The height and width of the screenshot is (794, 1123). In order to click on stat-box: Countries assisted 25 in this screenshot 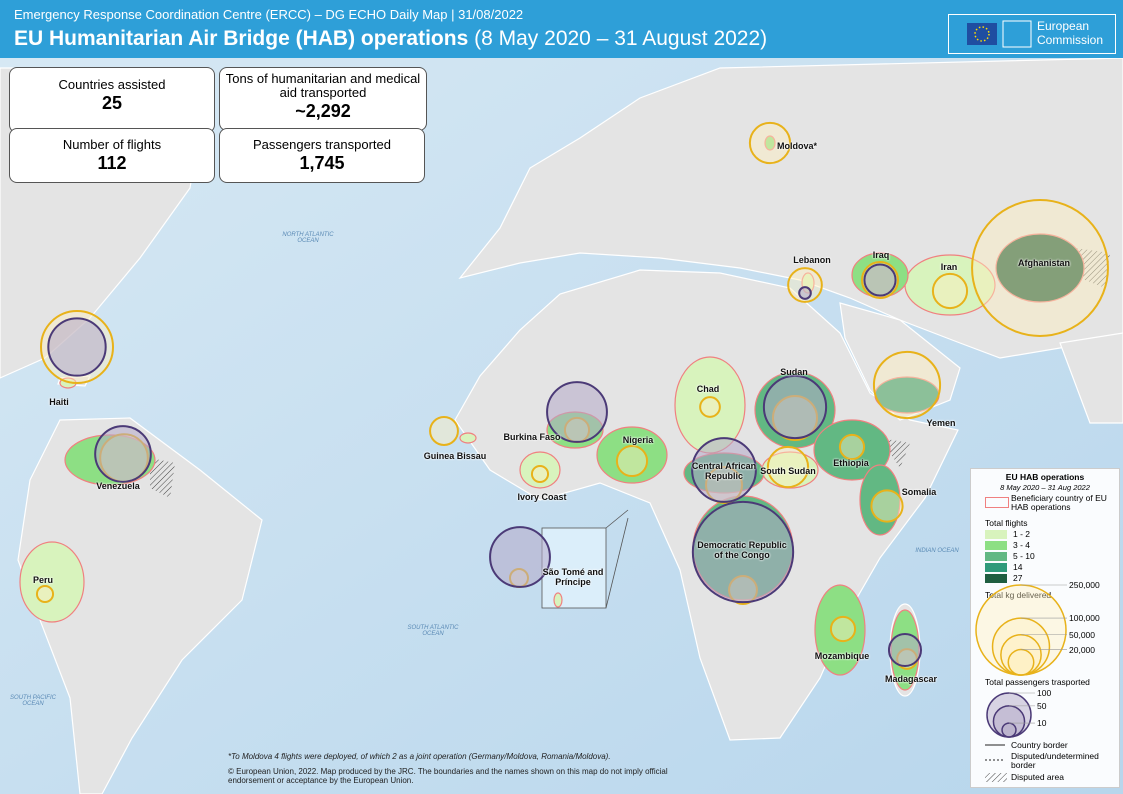, I will do `click(112, 100)`.